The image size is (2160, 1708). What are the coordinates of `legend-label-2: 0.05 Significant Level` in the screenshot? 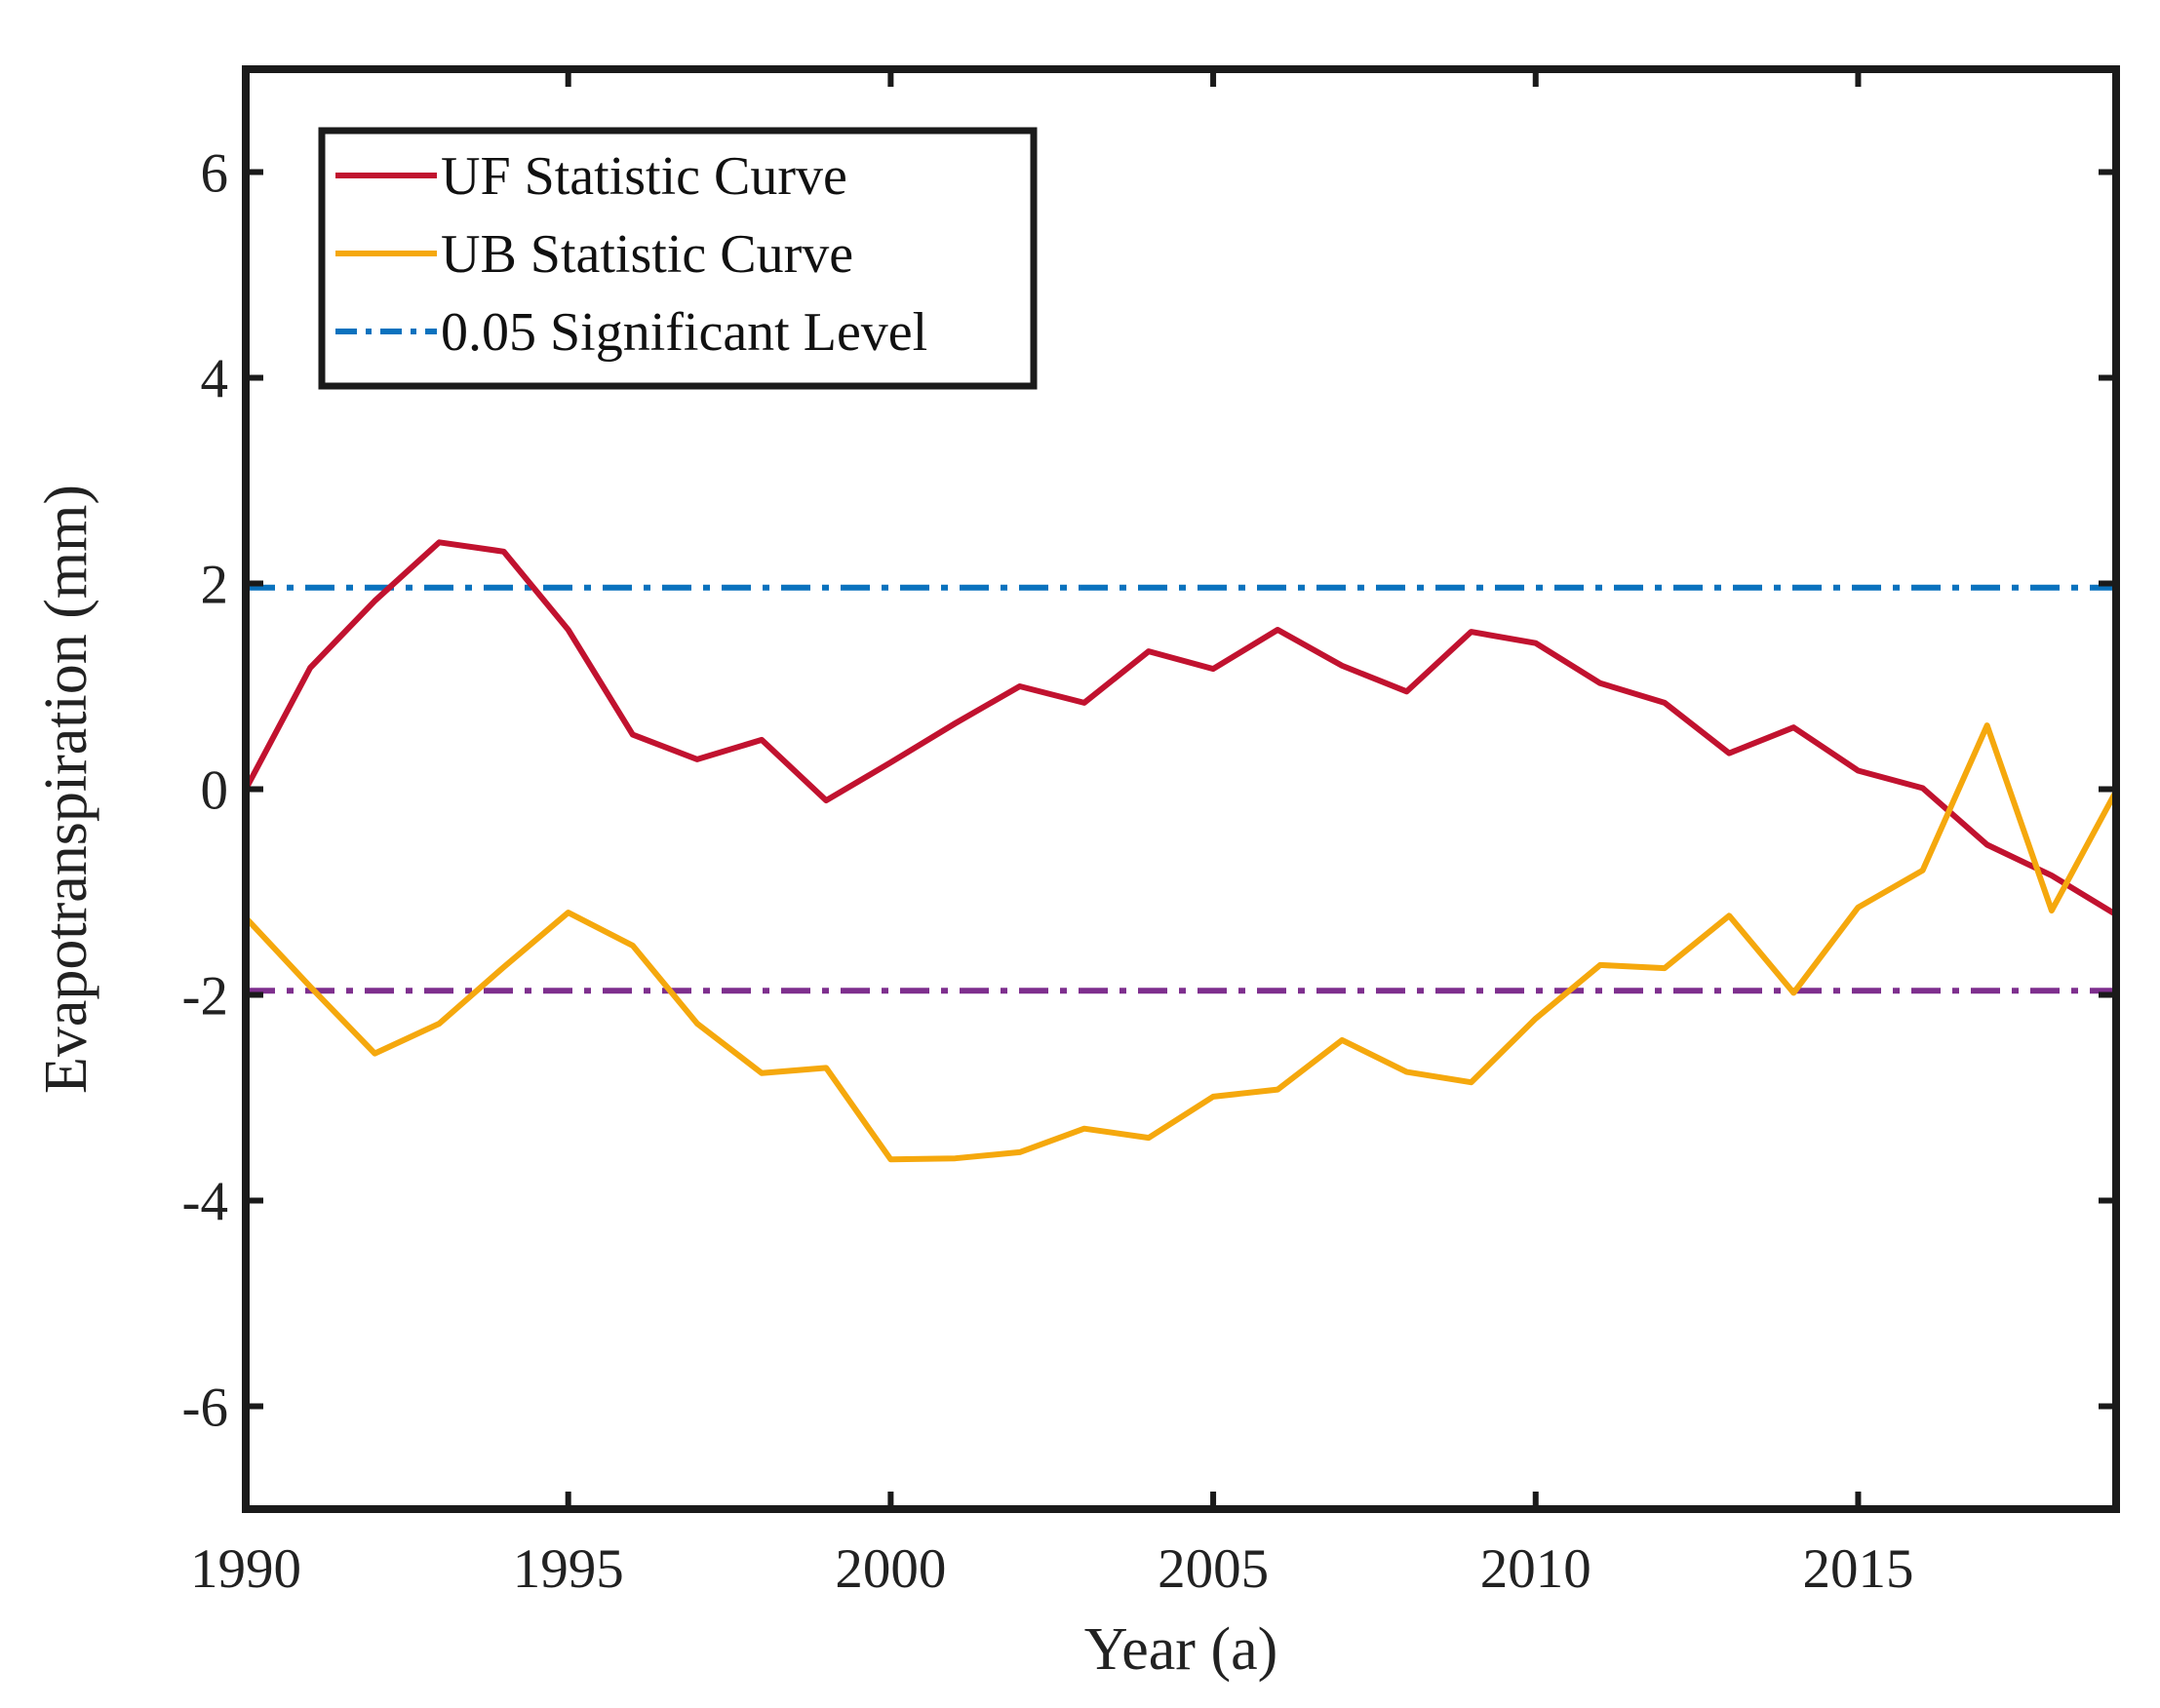 It's located at (684, 332).